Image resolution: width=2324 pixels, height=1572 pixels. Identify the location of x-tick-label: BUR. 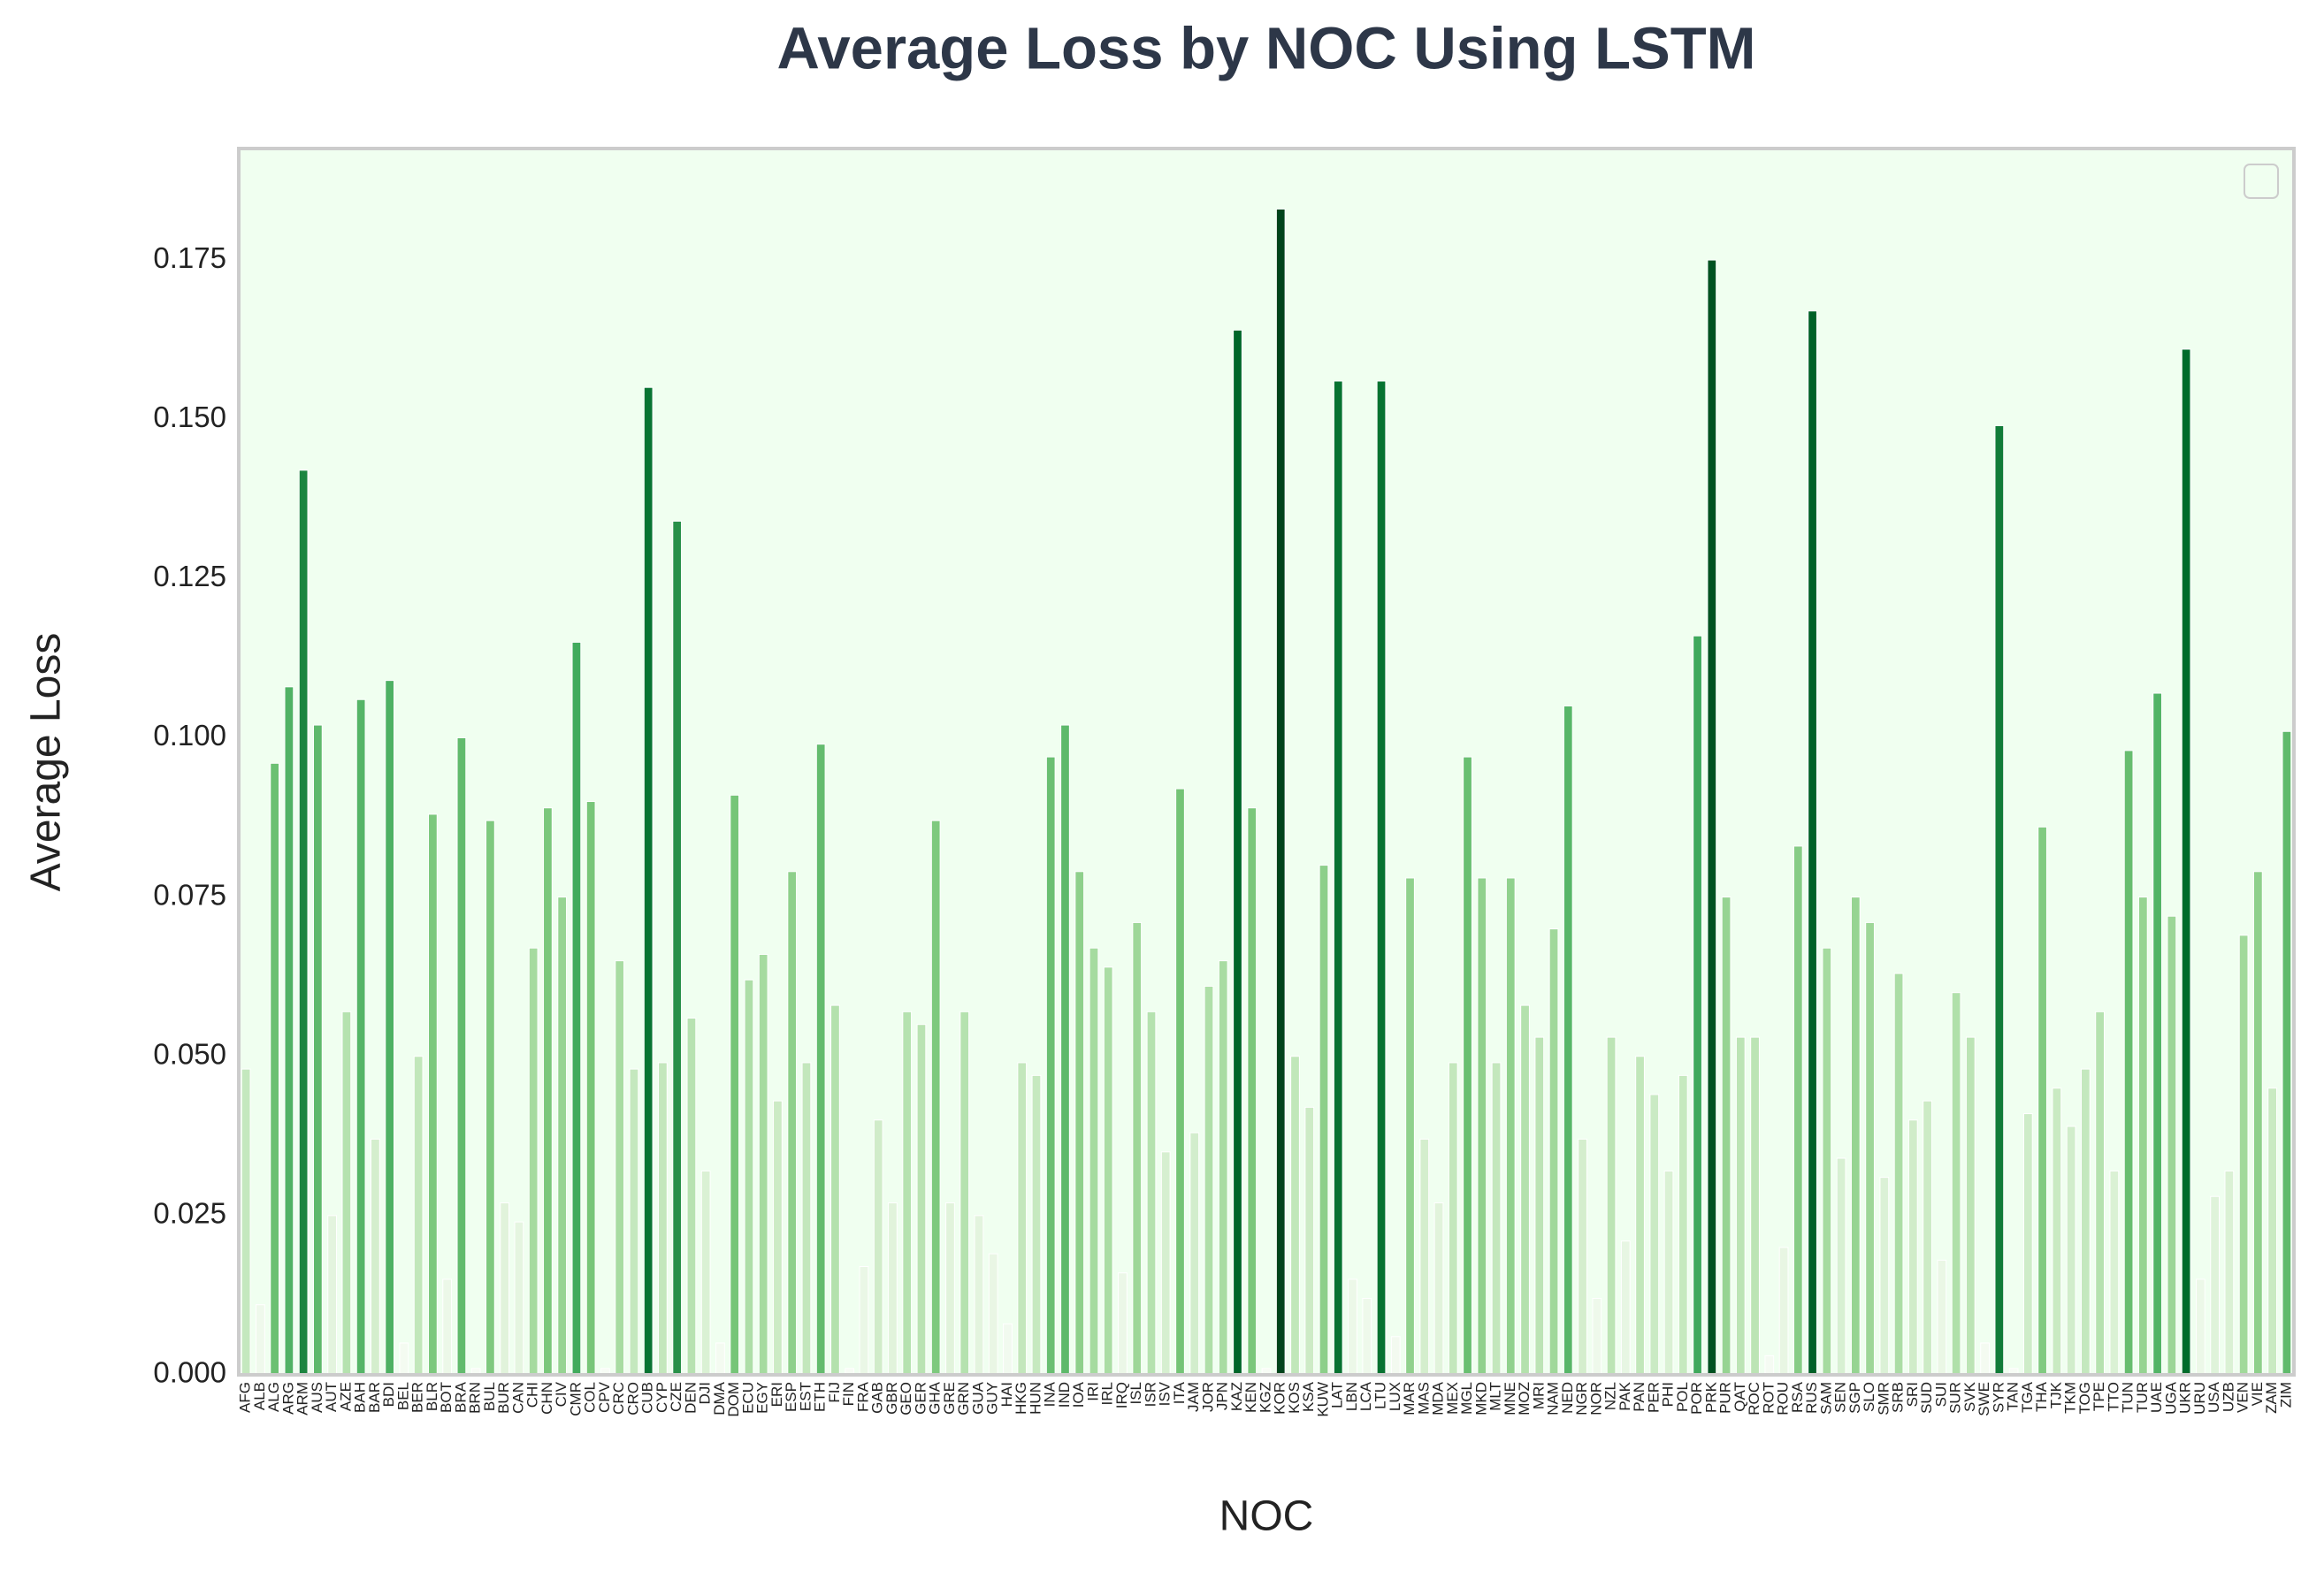
(503, 1398).